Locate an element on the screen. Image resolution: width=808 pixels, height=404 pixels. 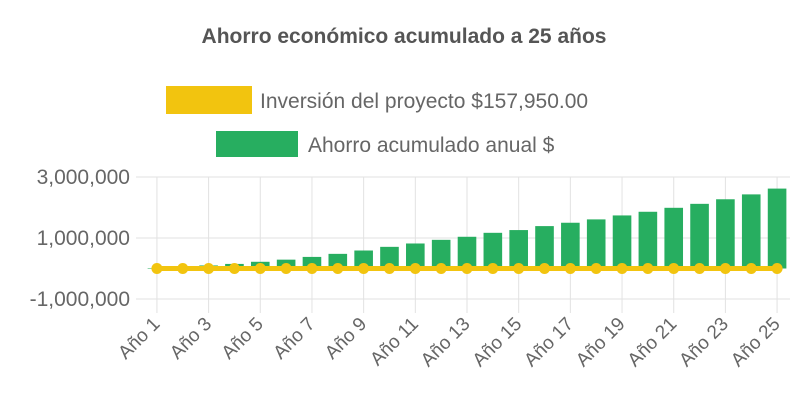
y-tick-label: 3,000,000 is located at coordinates (83, 177).